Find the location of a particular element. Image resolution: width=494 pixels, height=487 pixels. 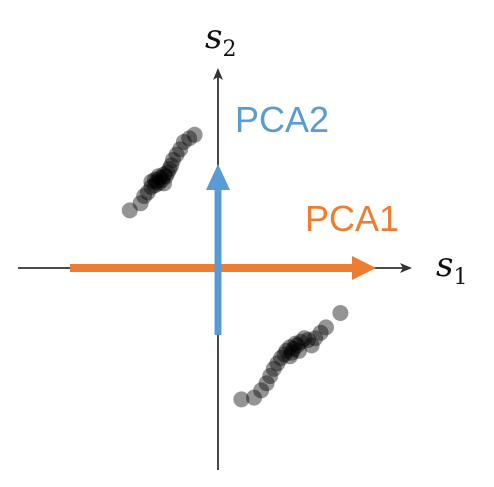

pca1-label: PCA1 is located at coordinates (352, 218).